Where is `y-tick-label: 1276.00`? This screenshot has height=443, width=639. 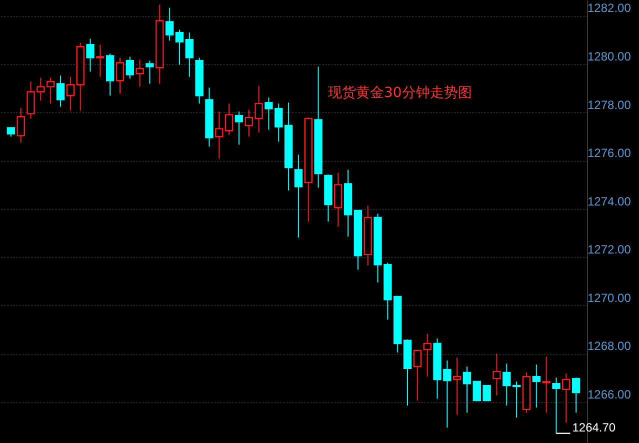 y-tick-label: 1276.00 is located at coordinates (610, 153).